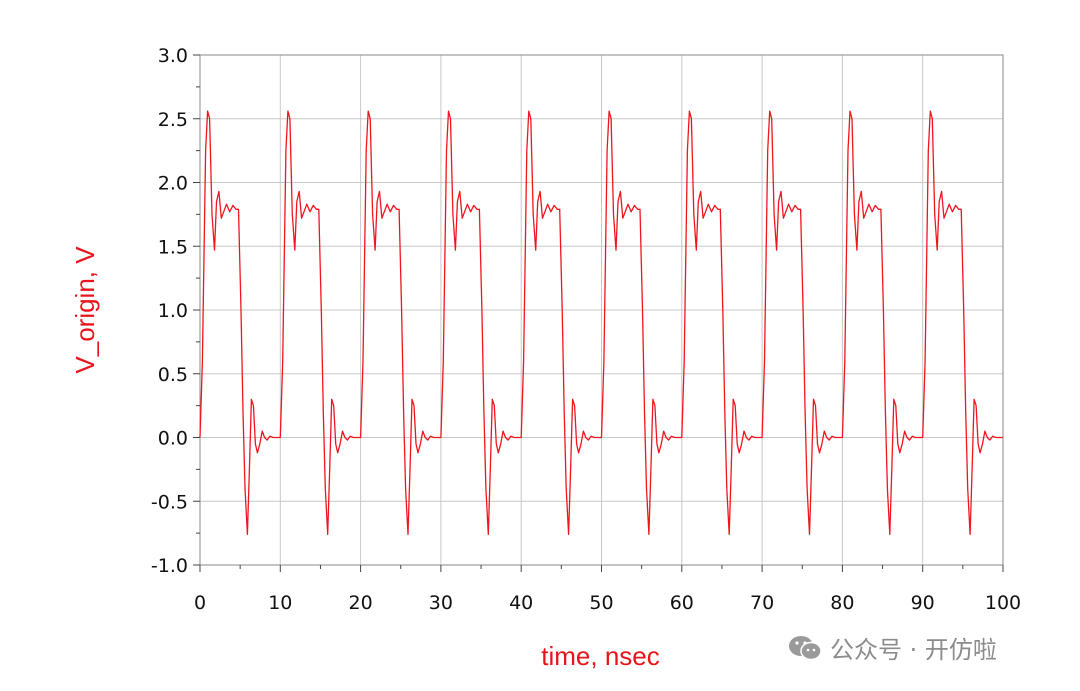 The height and width of the screenshot is (691, 1080). I want to click on x-tick-label: 0, so click(200, 603).